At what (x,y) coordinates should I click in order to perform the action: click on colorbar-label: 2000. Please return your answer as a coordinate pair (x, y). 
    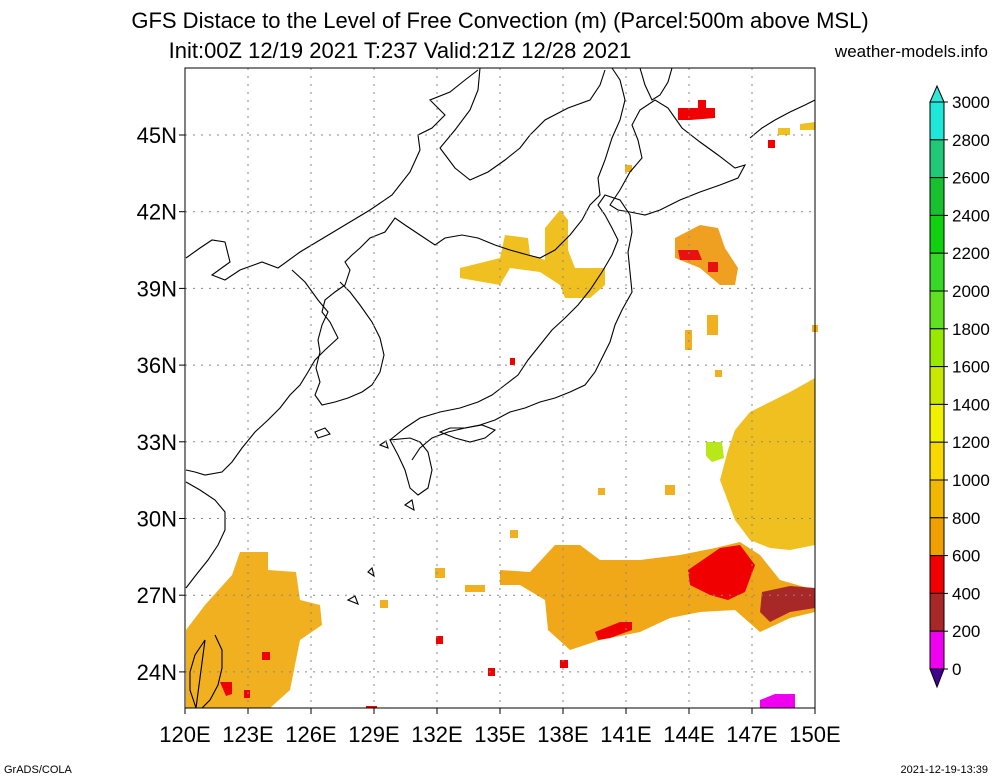
    Looking at the image, I should click on (971, 291).